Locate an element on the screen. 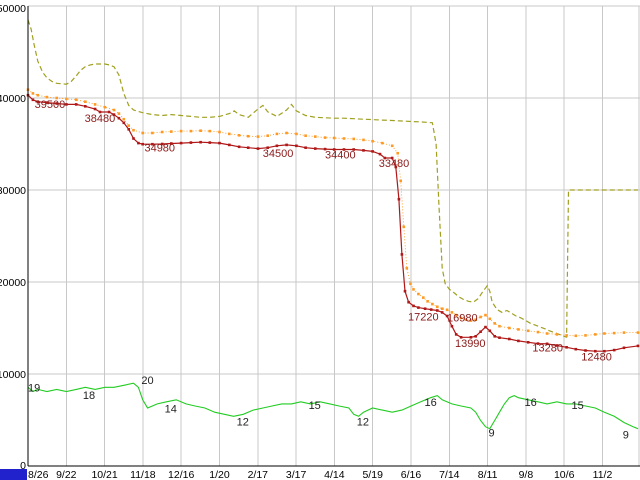 The height and width of the screenshot is (480, 640). x-tick-label: 4/14 is located at coordinates (334, 474).